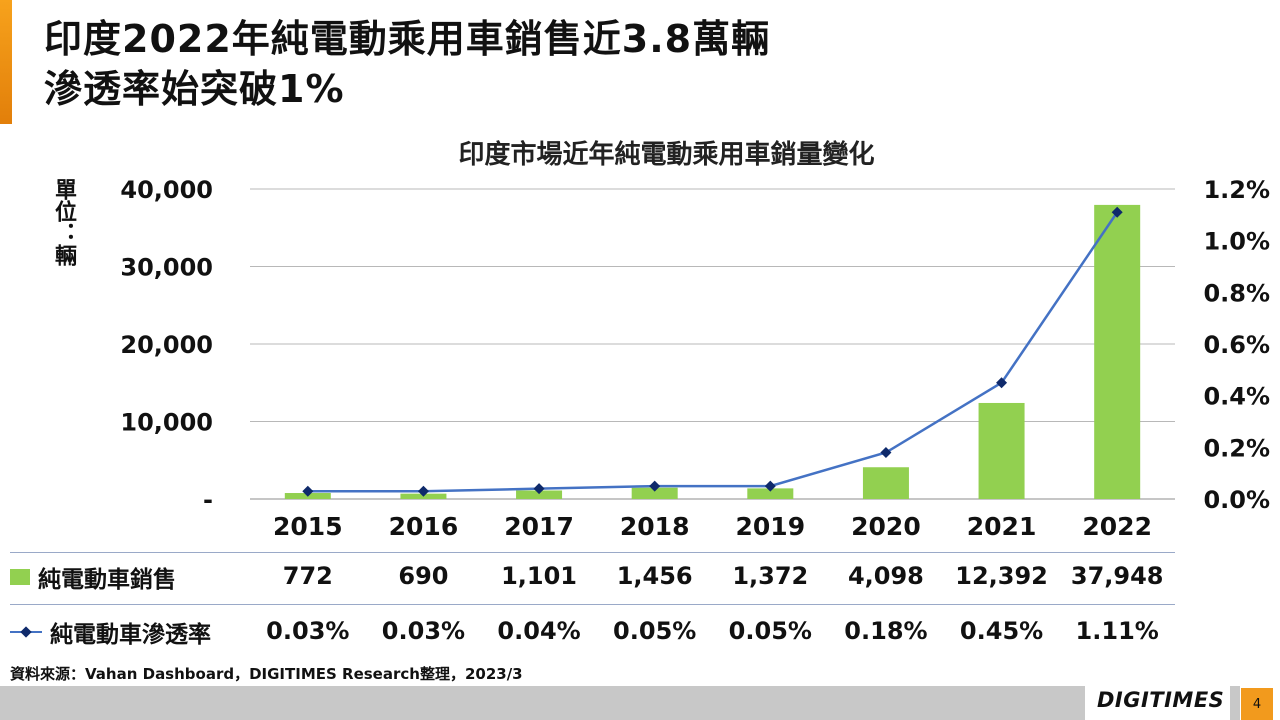 The width and height of the screenshot is (1280, 720). I want to click on x-tick-label: 2020, so click(886, 526).